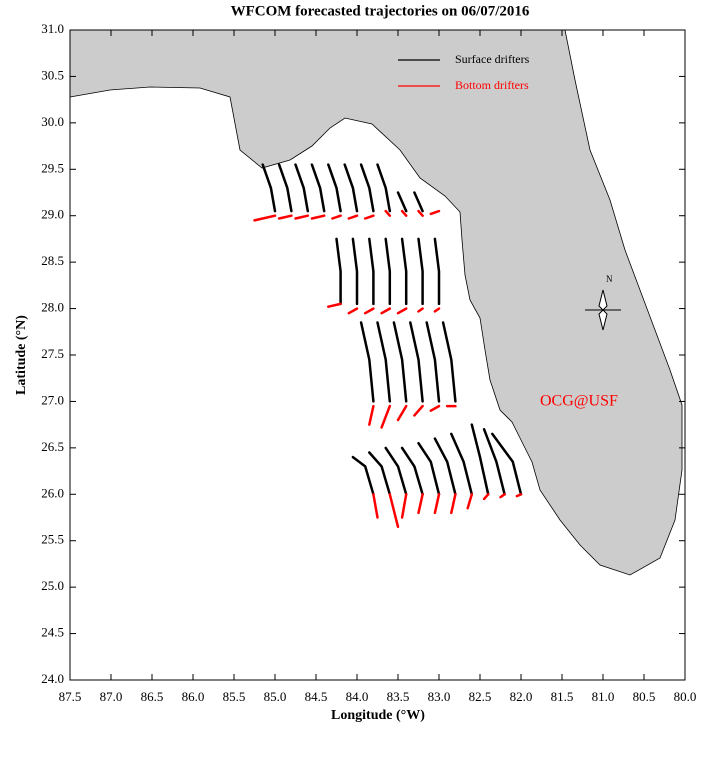  What do you see at coordinates (21, 355) in the screenshot?
I see `y-axis-label: Latitude (°N)` at bounding box center [21, 355].